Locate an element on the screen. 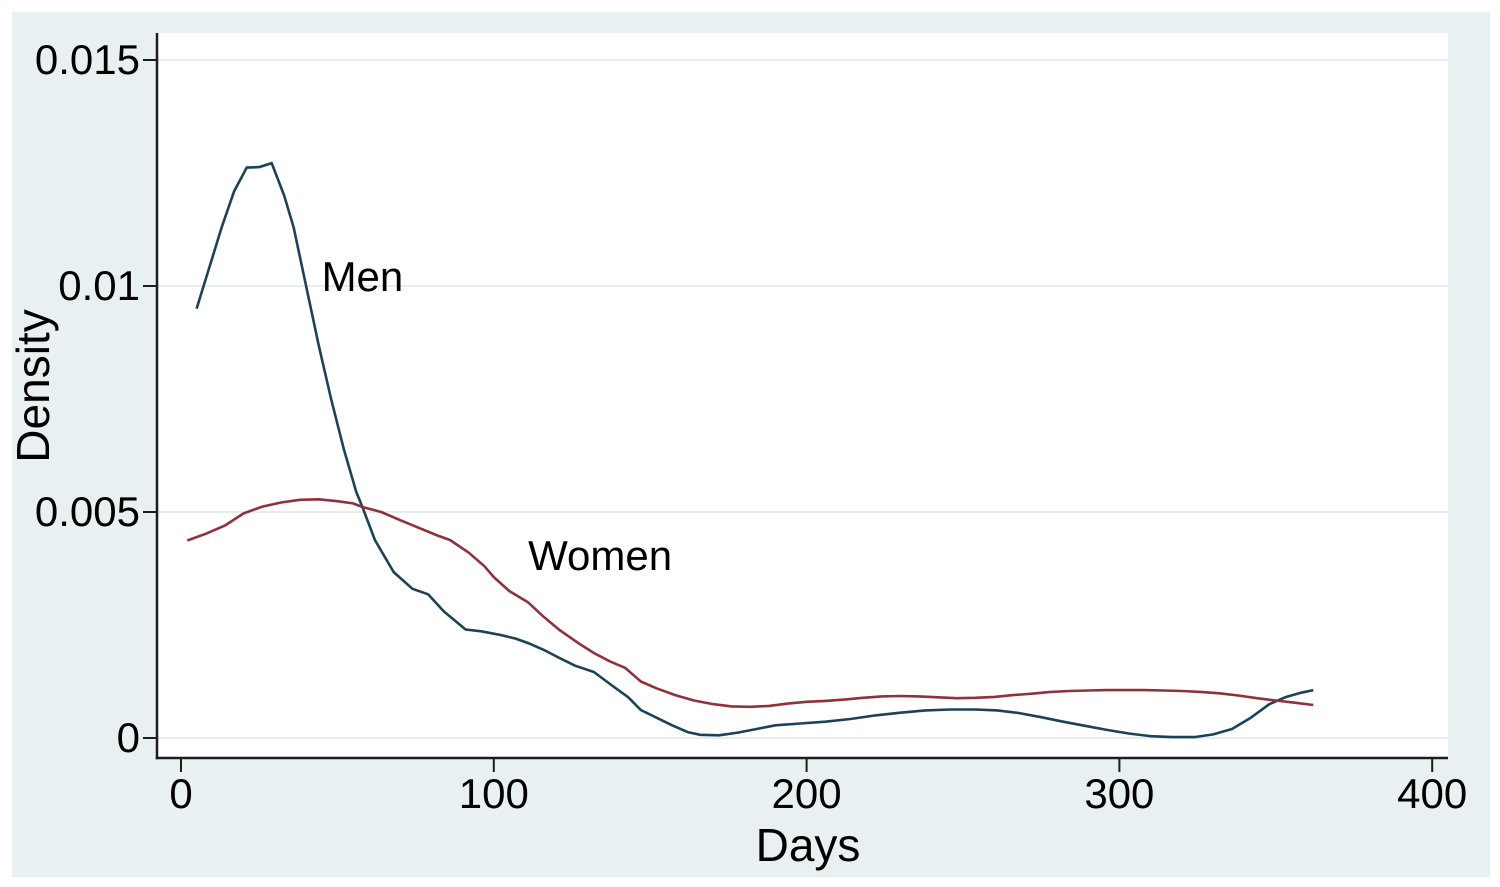  x-tick-label: 400 is located at coordinates (1432, 793).